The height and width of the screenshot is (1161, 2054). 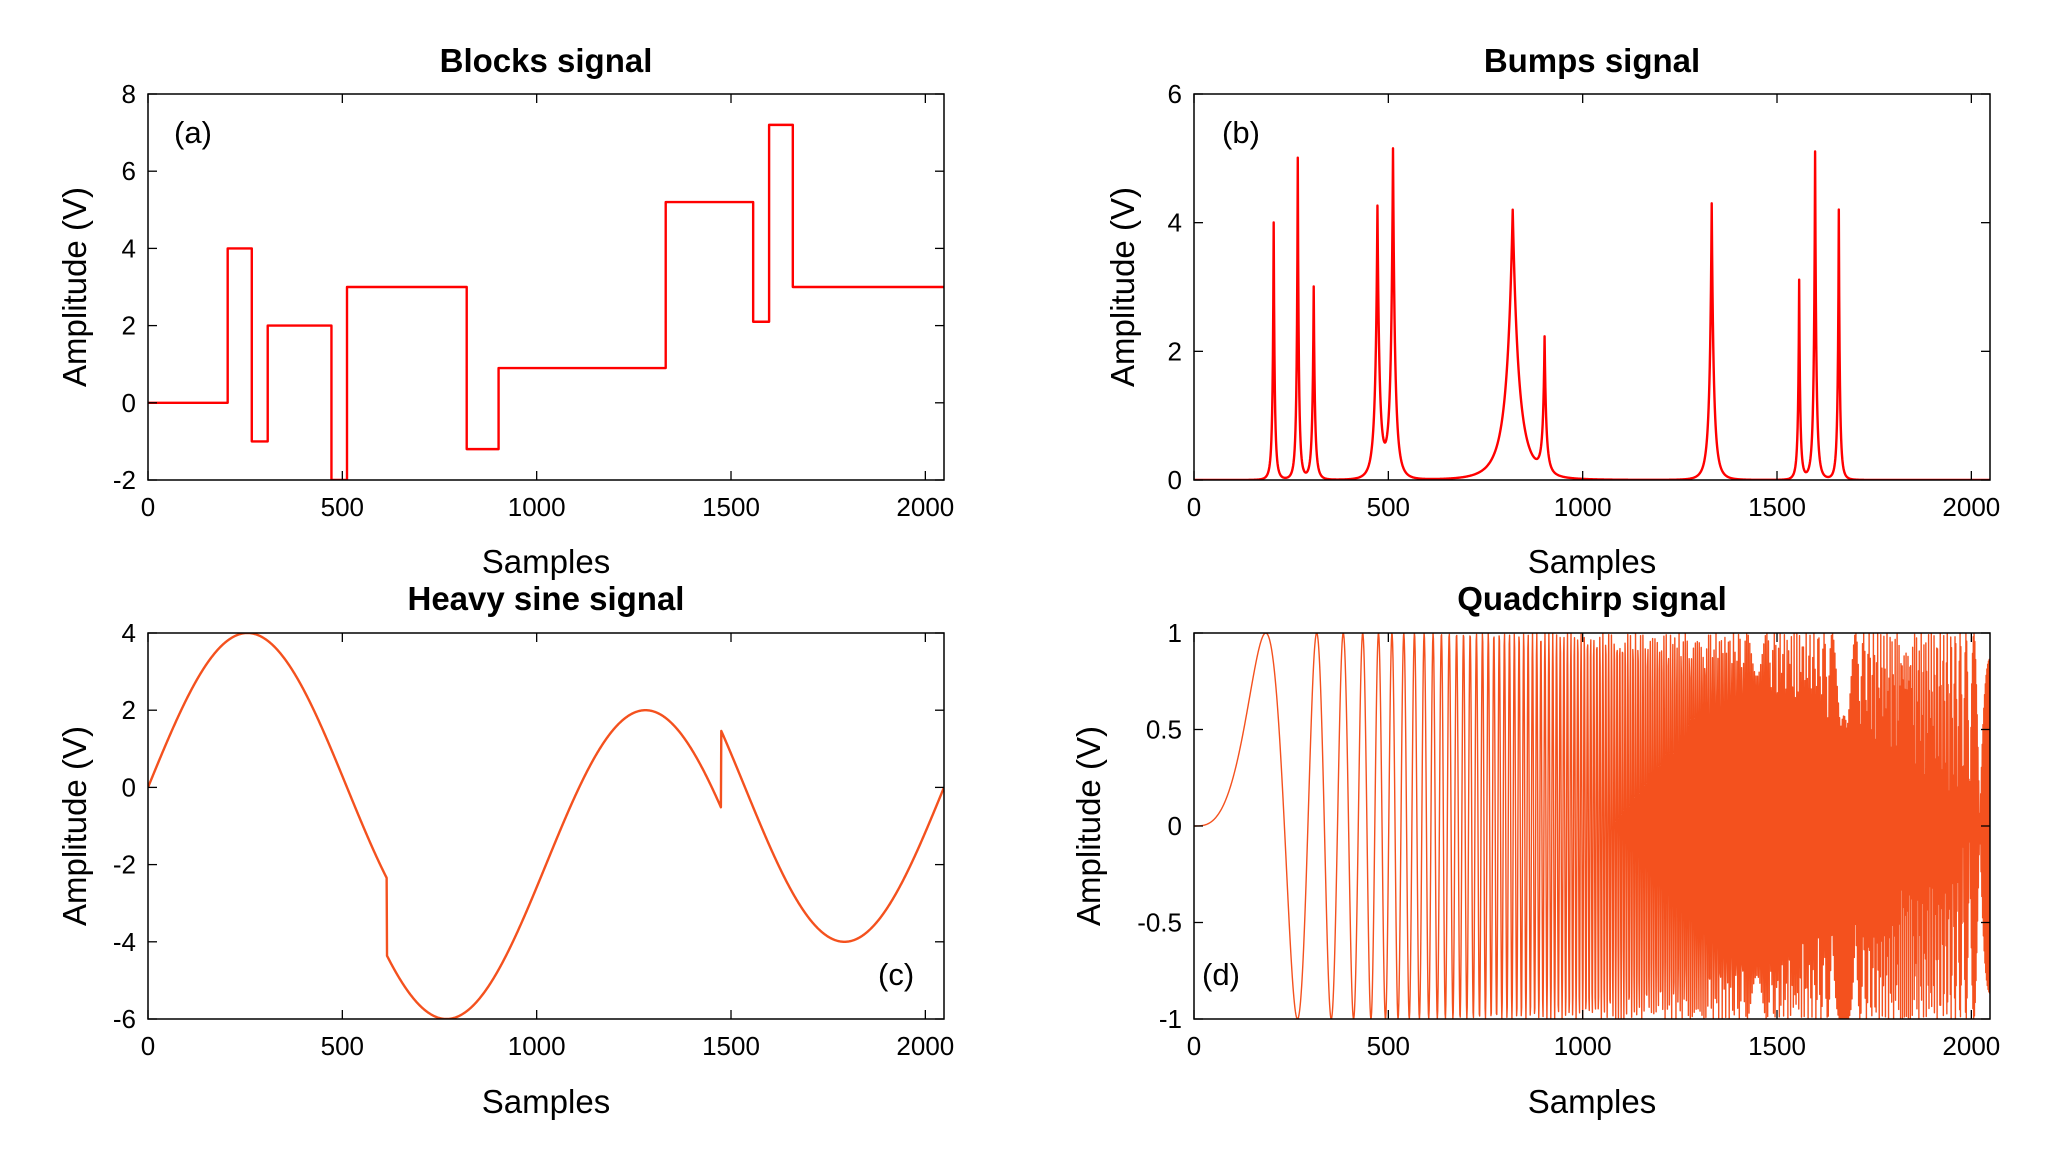 I want to click on panel-label: (d), so click(x=1221, y=974).